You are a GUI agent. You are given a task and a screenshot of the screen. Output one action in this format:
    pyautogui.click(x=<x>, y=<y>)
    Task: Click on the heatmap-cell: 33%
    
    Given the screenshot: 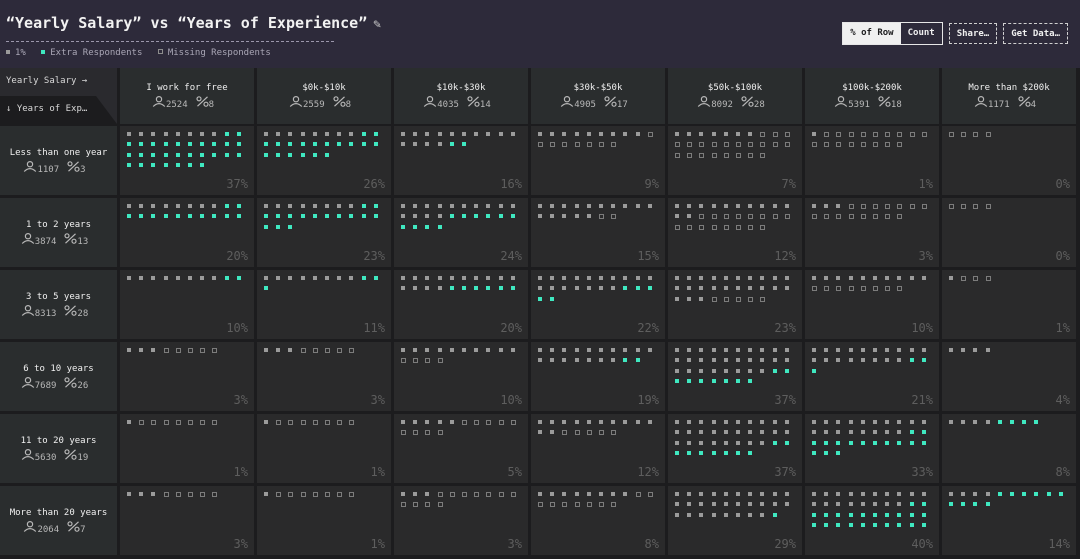 What is the action you would take?
    pyautogui.click(x=872, y=448)
    